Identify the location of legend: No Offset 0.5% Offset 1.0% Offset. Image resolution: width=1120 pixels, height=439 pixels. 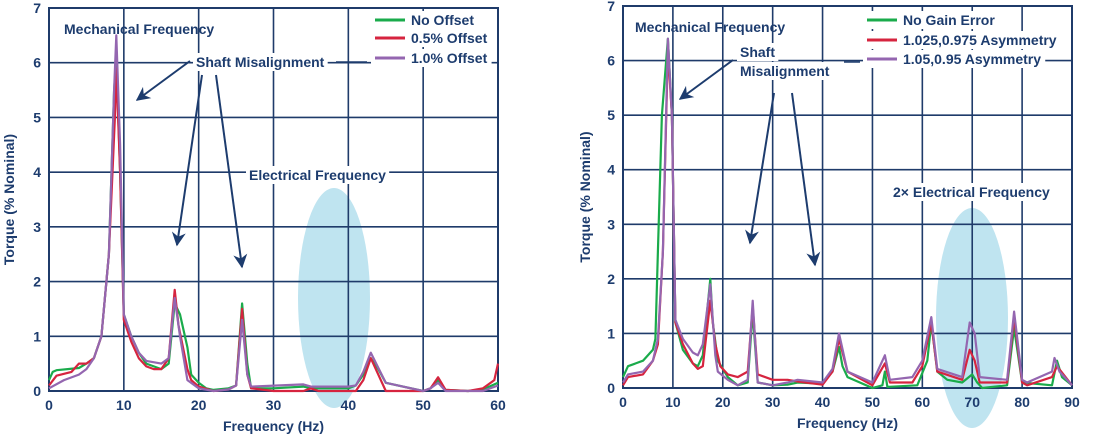
(431, 39).